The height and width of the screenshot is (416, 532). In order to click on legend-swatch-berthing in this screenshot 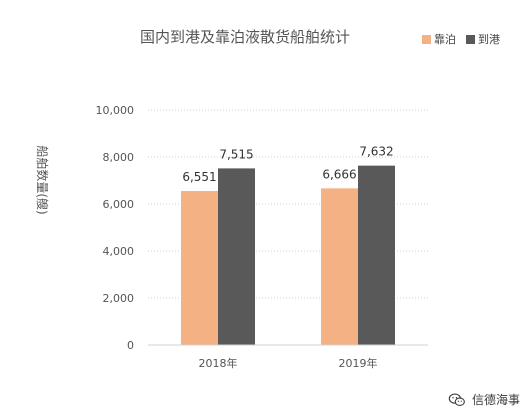, I will do `click(426, 39)`.